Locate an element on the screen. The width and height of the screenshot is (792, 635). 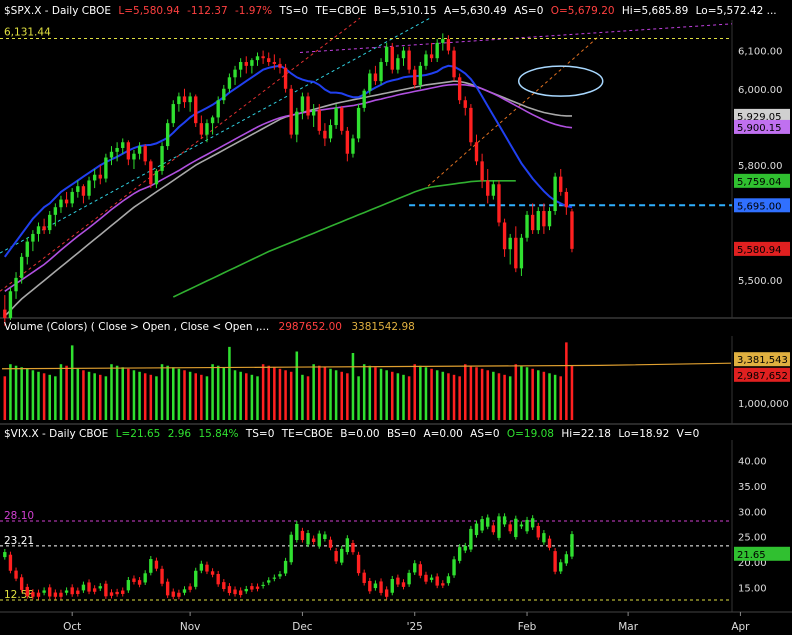
volume-badge: 3,381,543 is located at coordinates (762, 360).